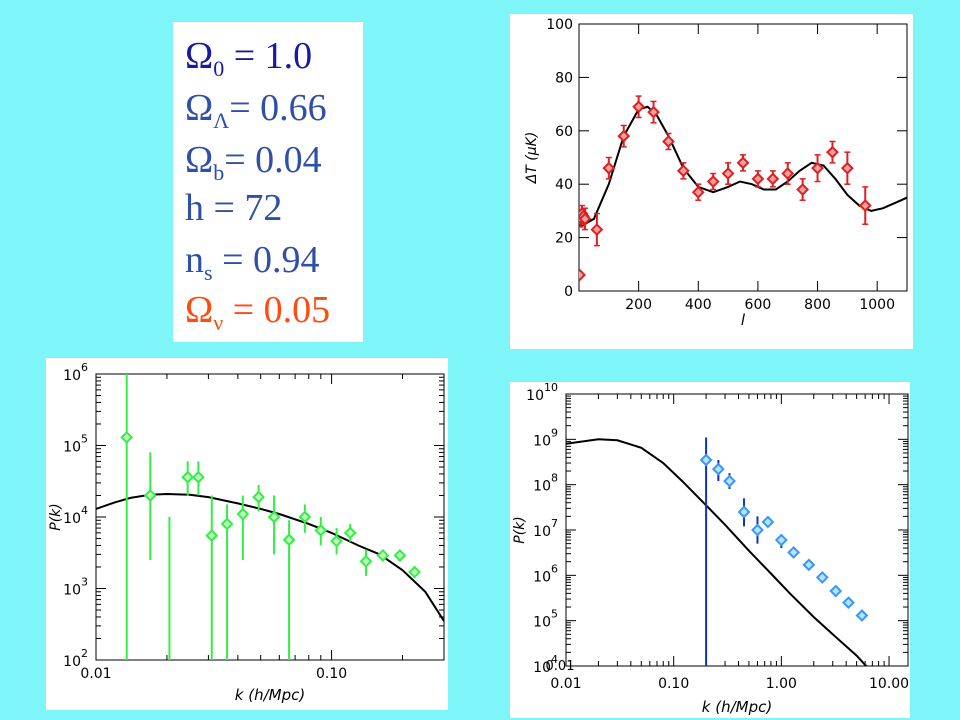 This screenshot has height=720, width=960. Describe the element at coordinates (252, 262) in the screenshot. I see `param-ns: ns = 0.94` at that location.